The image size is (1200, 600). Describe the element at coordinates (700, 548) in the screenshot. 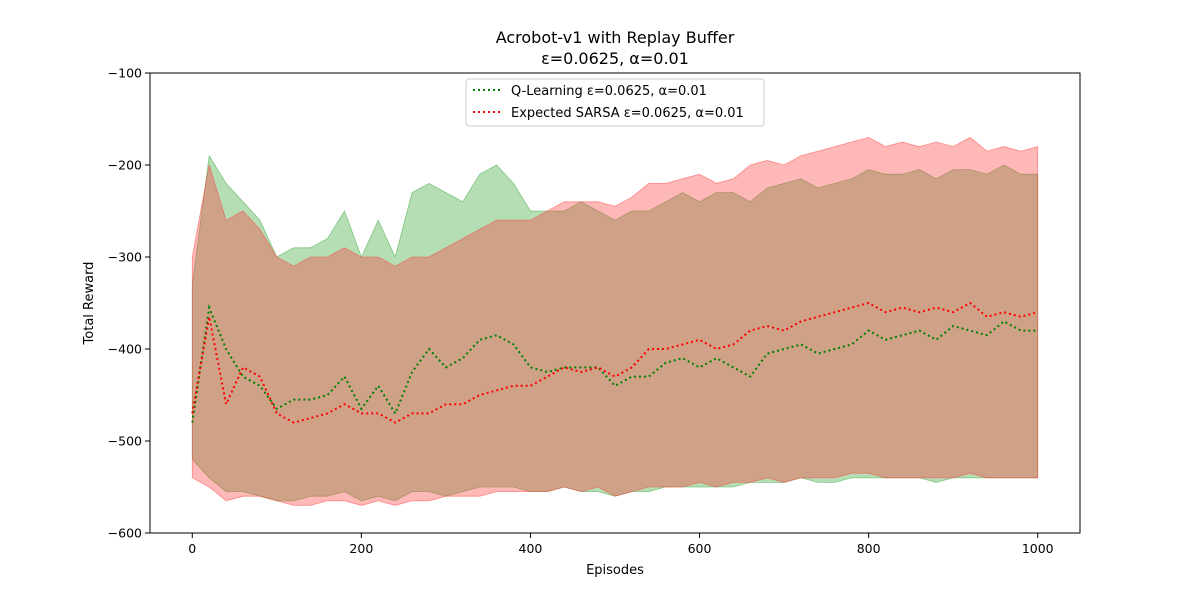

I see `x-tick-label: 600` at that location.